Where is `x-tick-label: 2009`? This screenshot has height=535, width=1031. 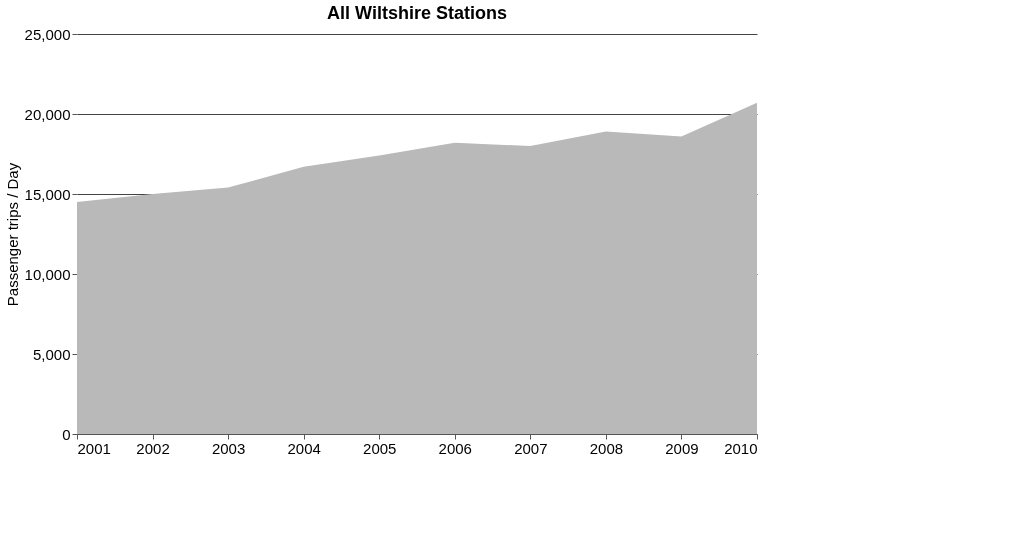
x-tick-label: 2009 is located at coordinates (682, 448).